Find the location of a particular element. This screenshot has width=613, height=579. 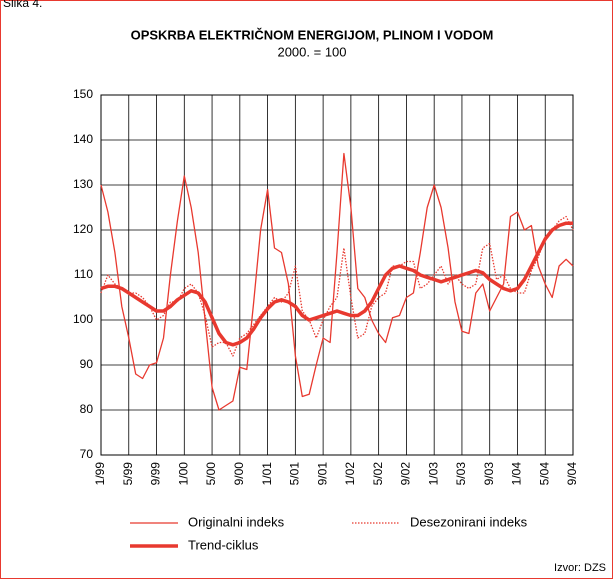

y-tick-label: 110 is located at coordinates (83, 274).